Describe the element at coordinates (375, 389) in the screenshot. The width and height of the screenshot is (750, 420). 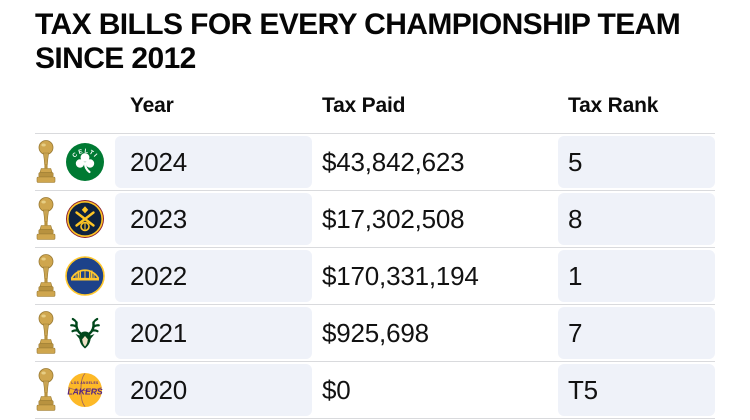
I see `table-row-2020-lakers: LOS ANGELES LAKERS 2020 $0 T5` at that location.